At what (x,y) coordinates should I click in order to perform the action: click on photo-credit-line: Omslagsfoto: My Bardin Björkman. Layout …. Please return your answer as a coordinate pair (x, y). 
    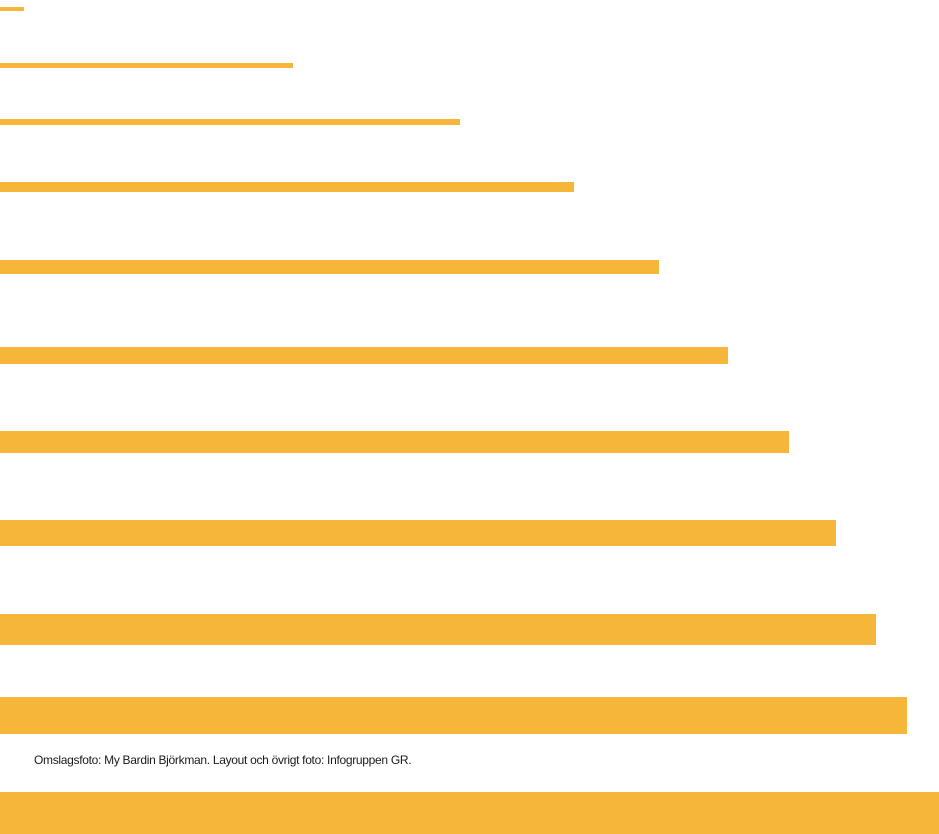
    Looking at the image, I should click on (223, 760).